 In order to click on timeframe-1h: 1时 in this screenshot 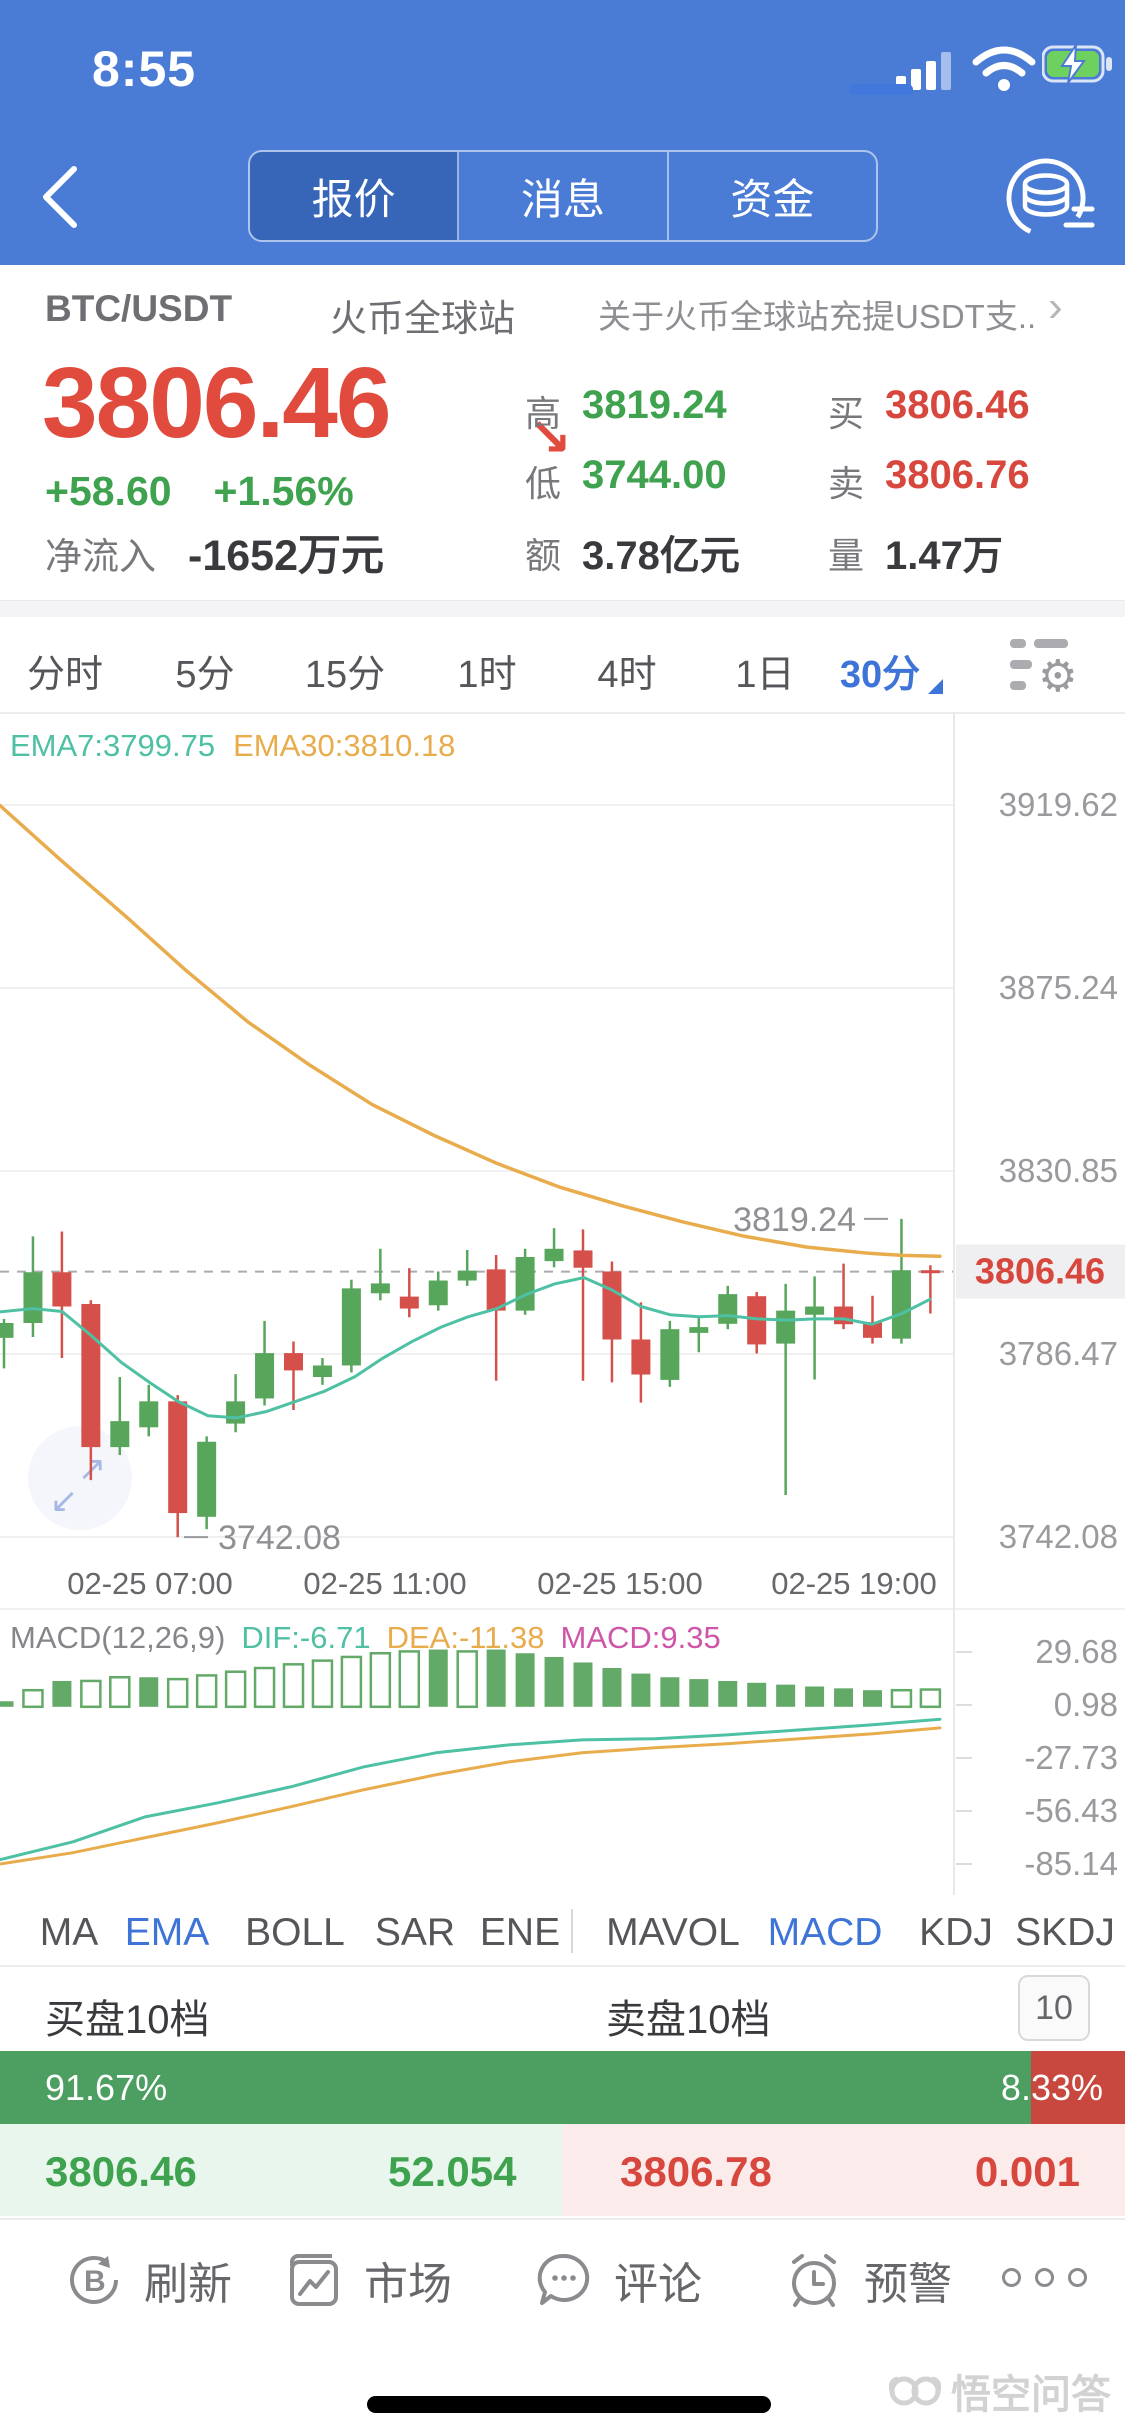, I will do `click(487, 675)`.